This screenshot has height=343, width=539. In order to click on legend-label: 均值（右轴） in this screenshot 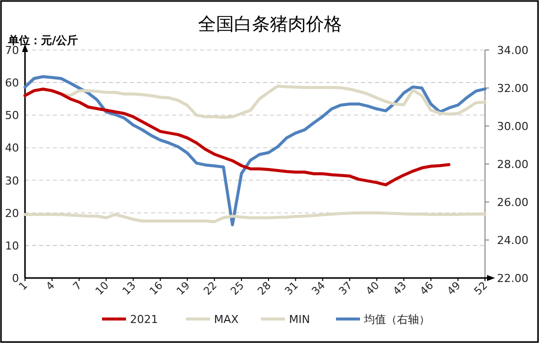, I will do `click(396, 319)`.